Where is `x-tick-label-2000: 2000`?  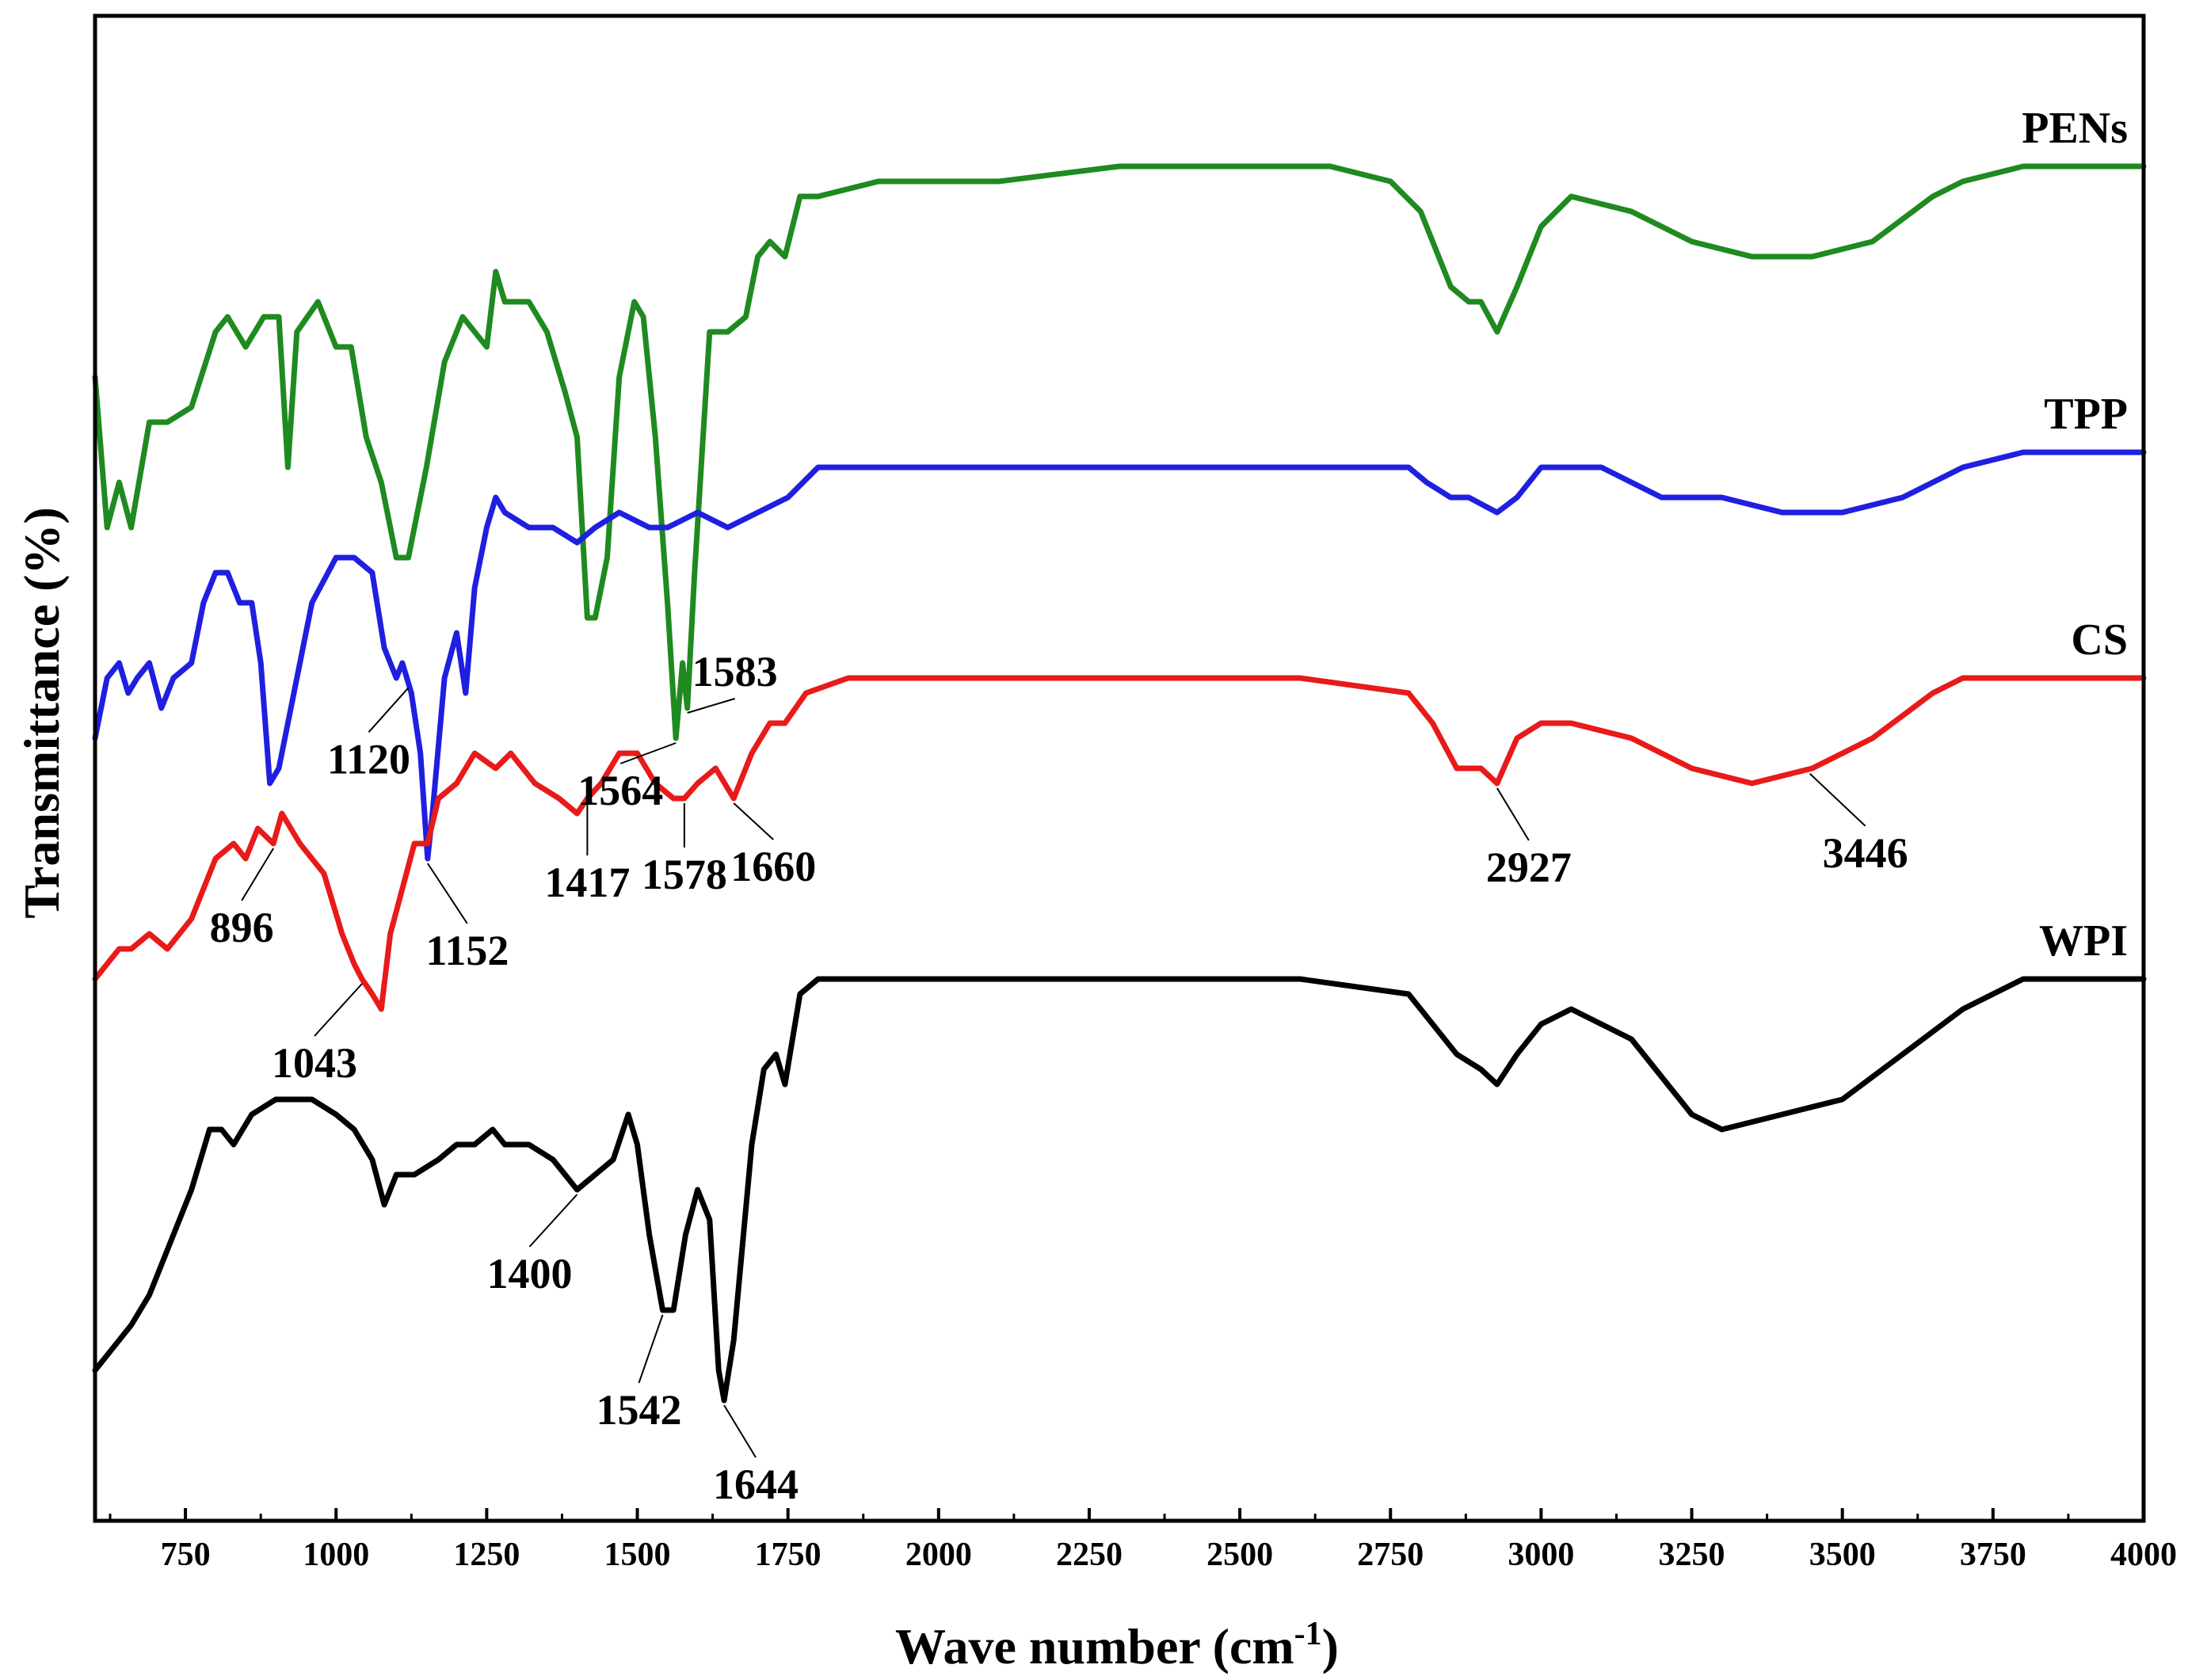
x-tick-label-2000: 2000 is located at coordinates (938, 1555).